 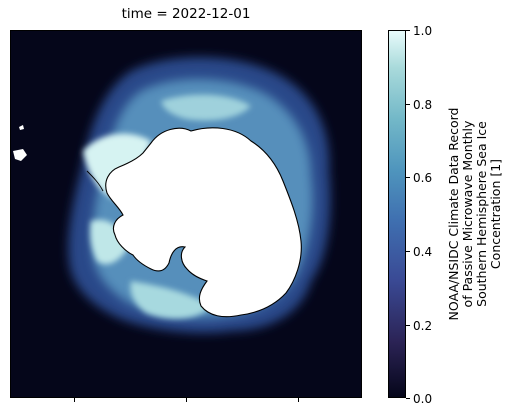 What do you see at coordinates (453, 214) in the screenshot?
I see `colorbar-label-line: NOAA/NSIDC Climate Data Record` at bounding box center [453, 214].